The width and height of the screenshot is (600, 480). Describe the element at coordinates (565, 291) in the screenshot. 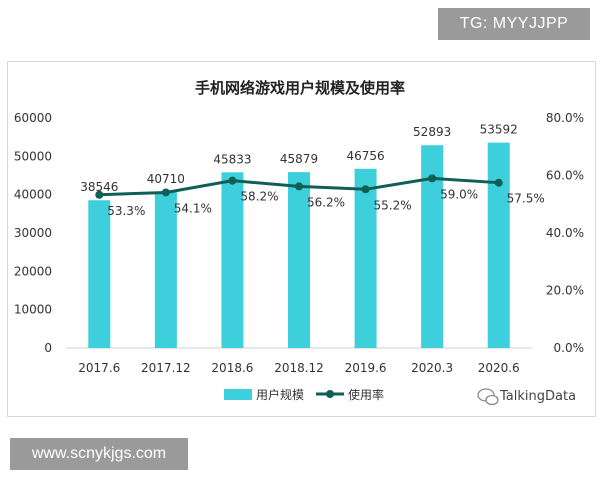

I see `y-right-tick-label: 20.0%` at that location.